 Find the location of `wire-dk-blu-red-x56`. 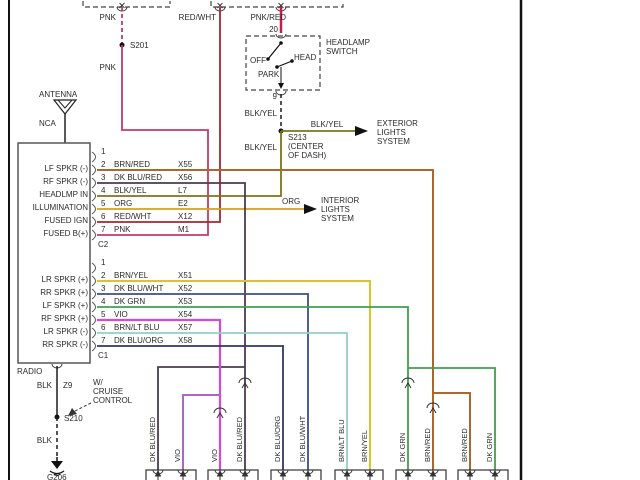

wire-dk-blu-red-x56 is located at coordinates (171, 326).